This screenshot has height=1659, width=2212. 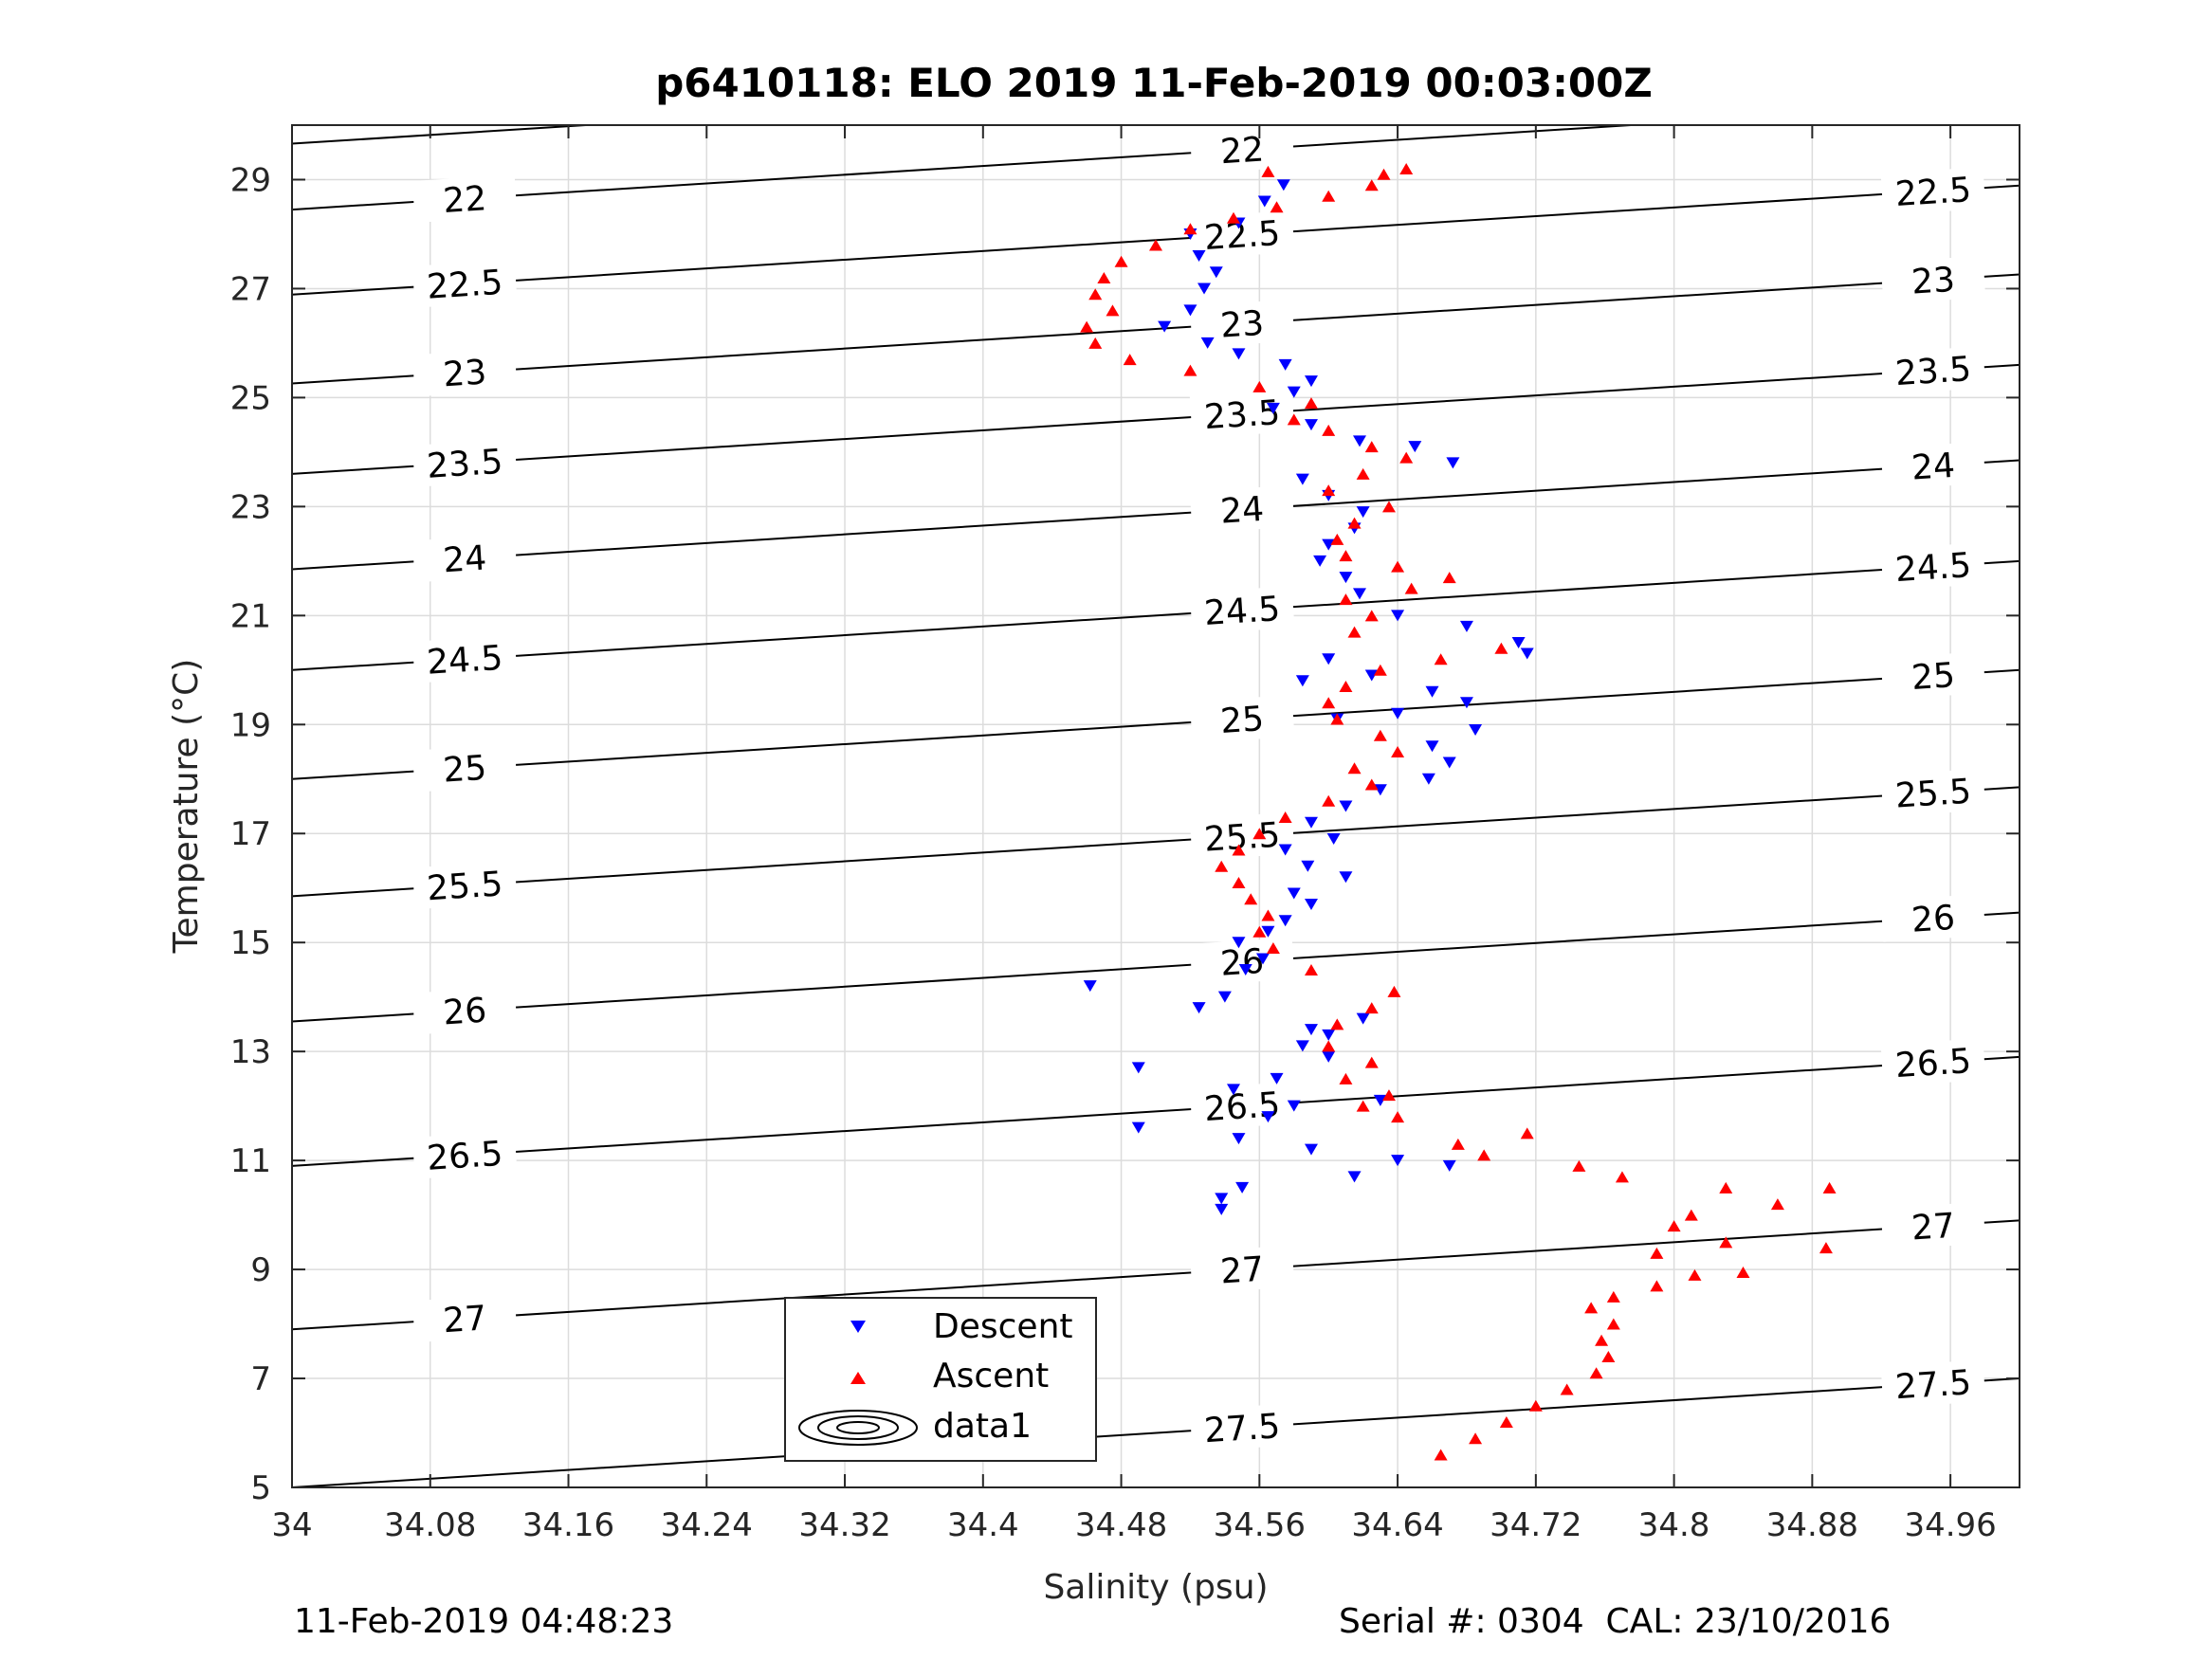 What do you see at coordinates (1615, 1621) in the screenshot?
I see `footer-serial-cal: Serial #: 0304 CAL: 23/10/2016` at bounding box center [1615, 1621].